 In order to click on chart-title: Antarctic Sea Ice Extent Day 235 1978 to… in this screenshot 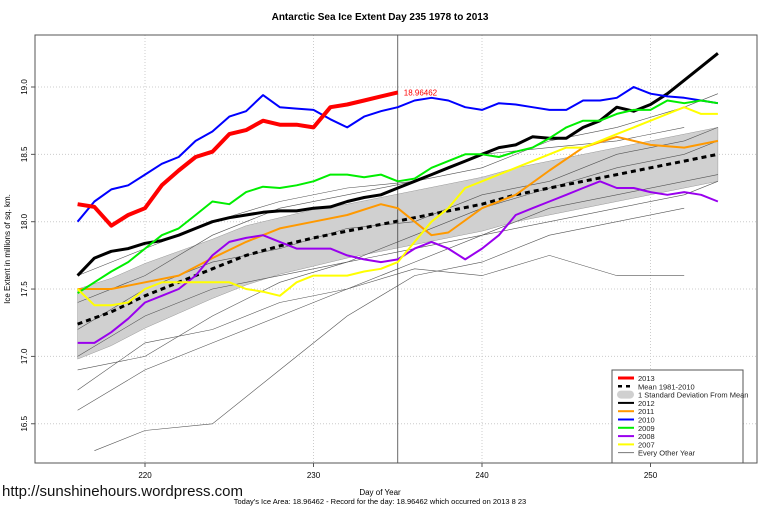, I will do `click(380, 17)`.